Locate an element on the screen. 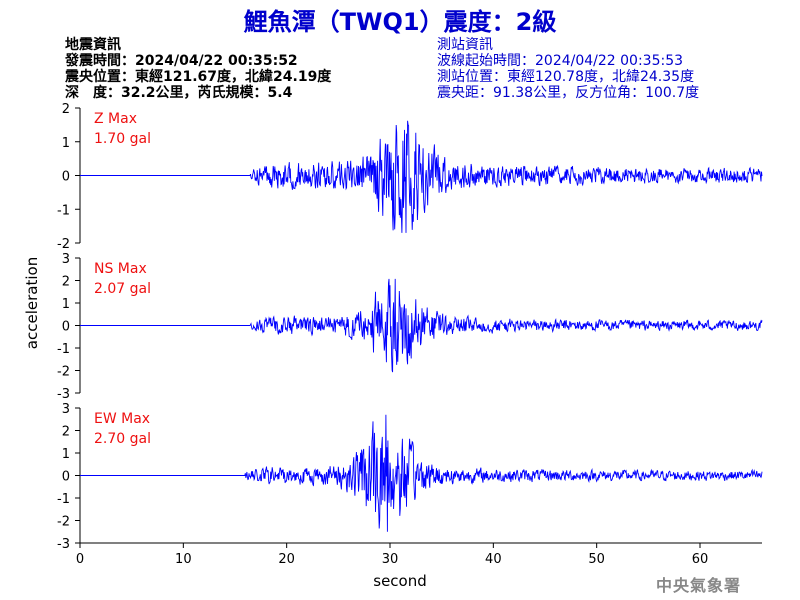 Image resolution: width=800 pixels, height=600 pixels. station-location: 測站位置：東經120.78度，北緯24.35度 is located at coordinates (566, 77).